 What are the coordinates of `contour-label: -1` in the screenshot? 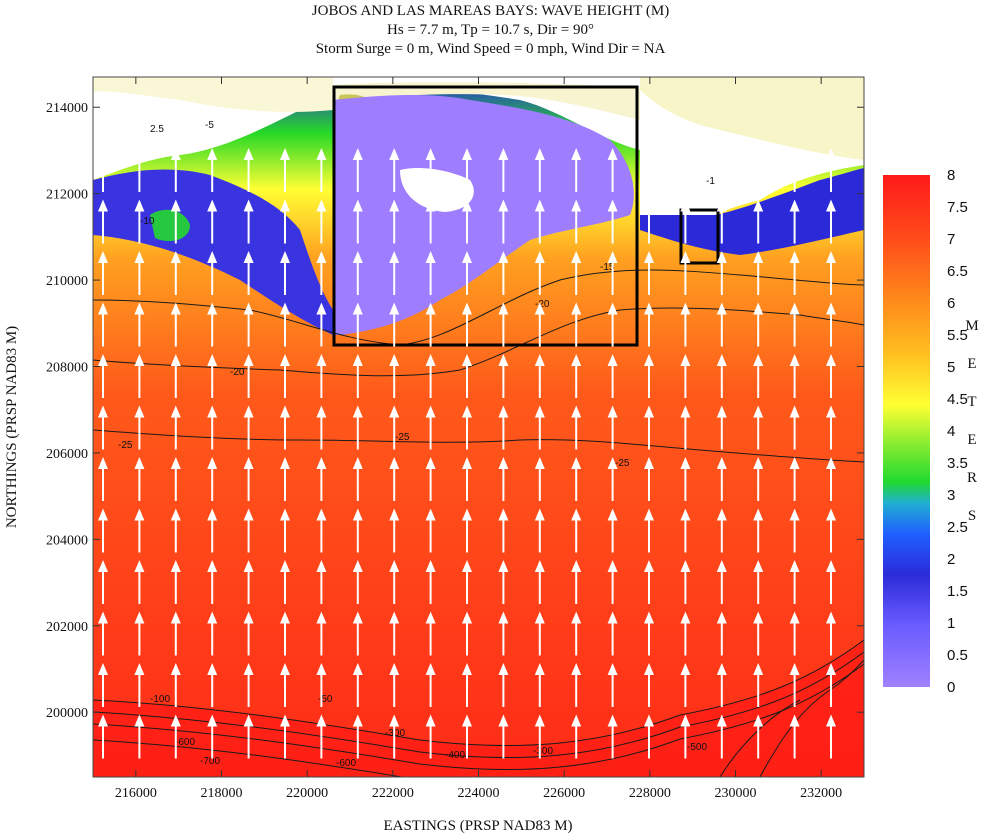 It's located at (710, 181).